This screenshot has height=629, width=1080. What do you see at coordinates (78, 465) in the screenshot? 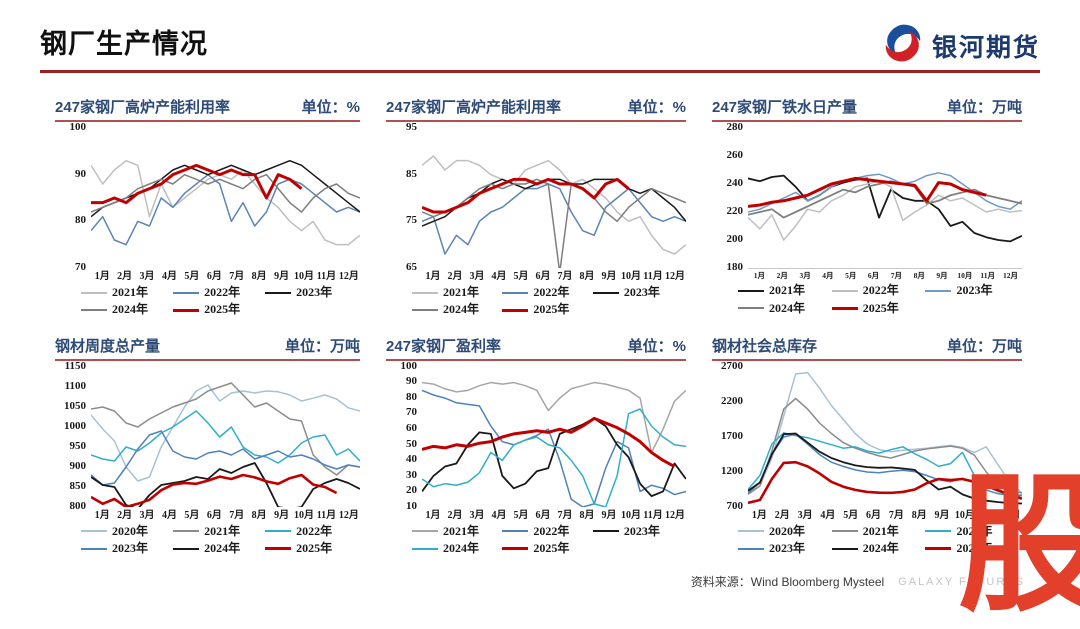
I see `y-axis-tick: 900` at bounding box center [78, 465].